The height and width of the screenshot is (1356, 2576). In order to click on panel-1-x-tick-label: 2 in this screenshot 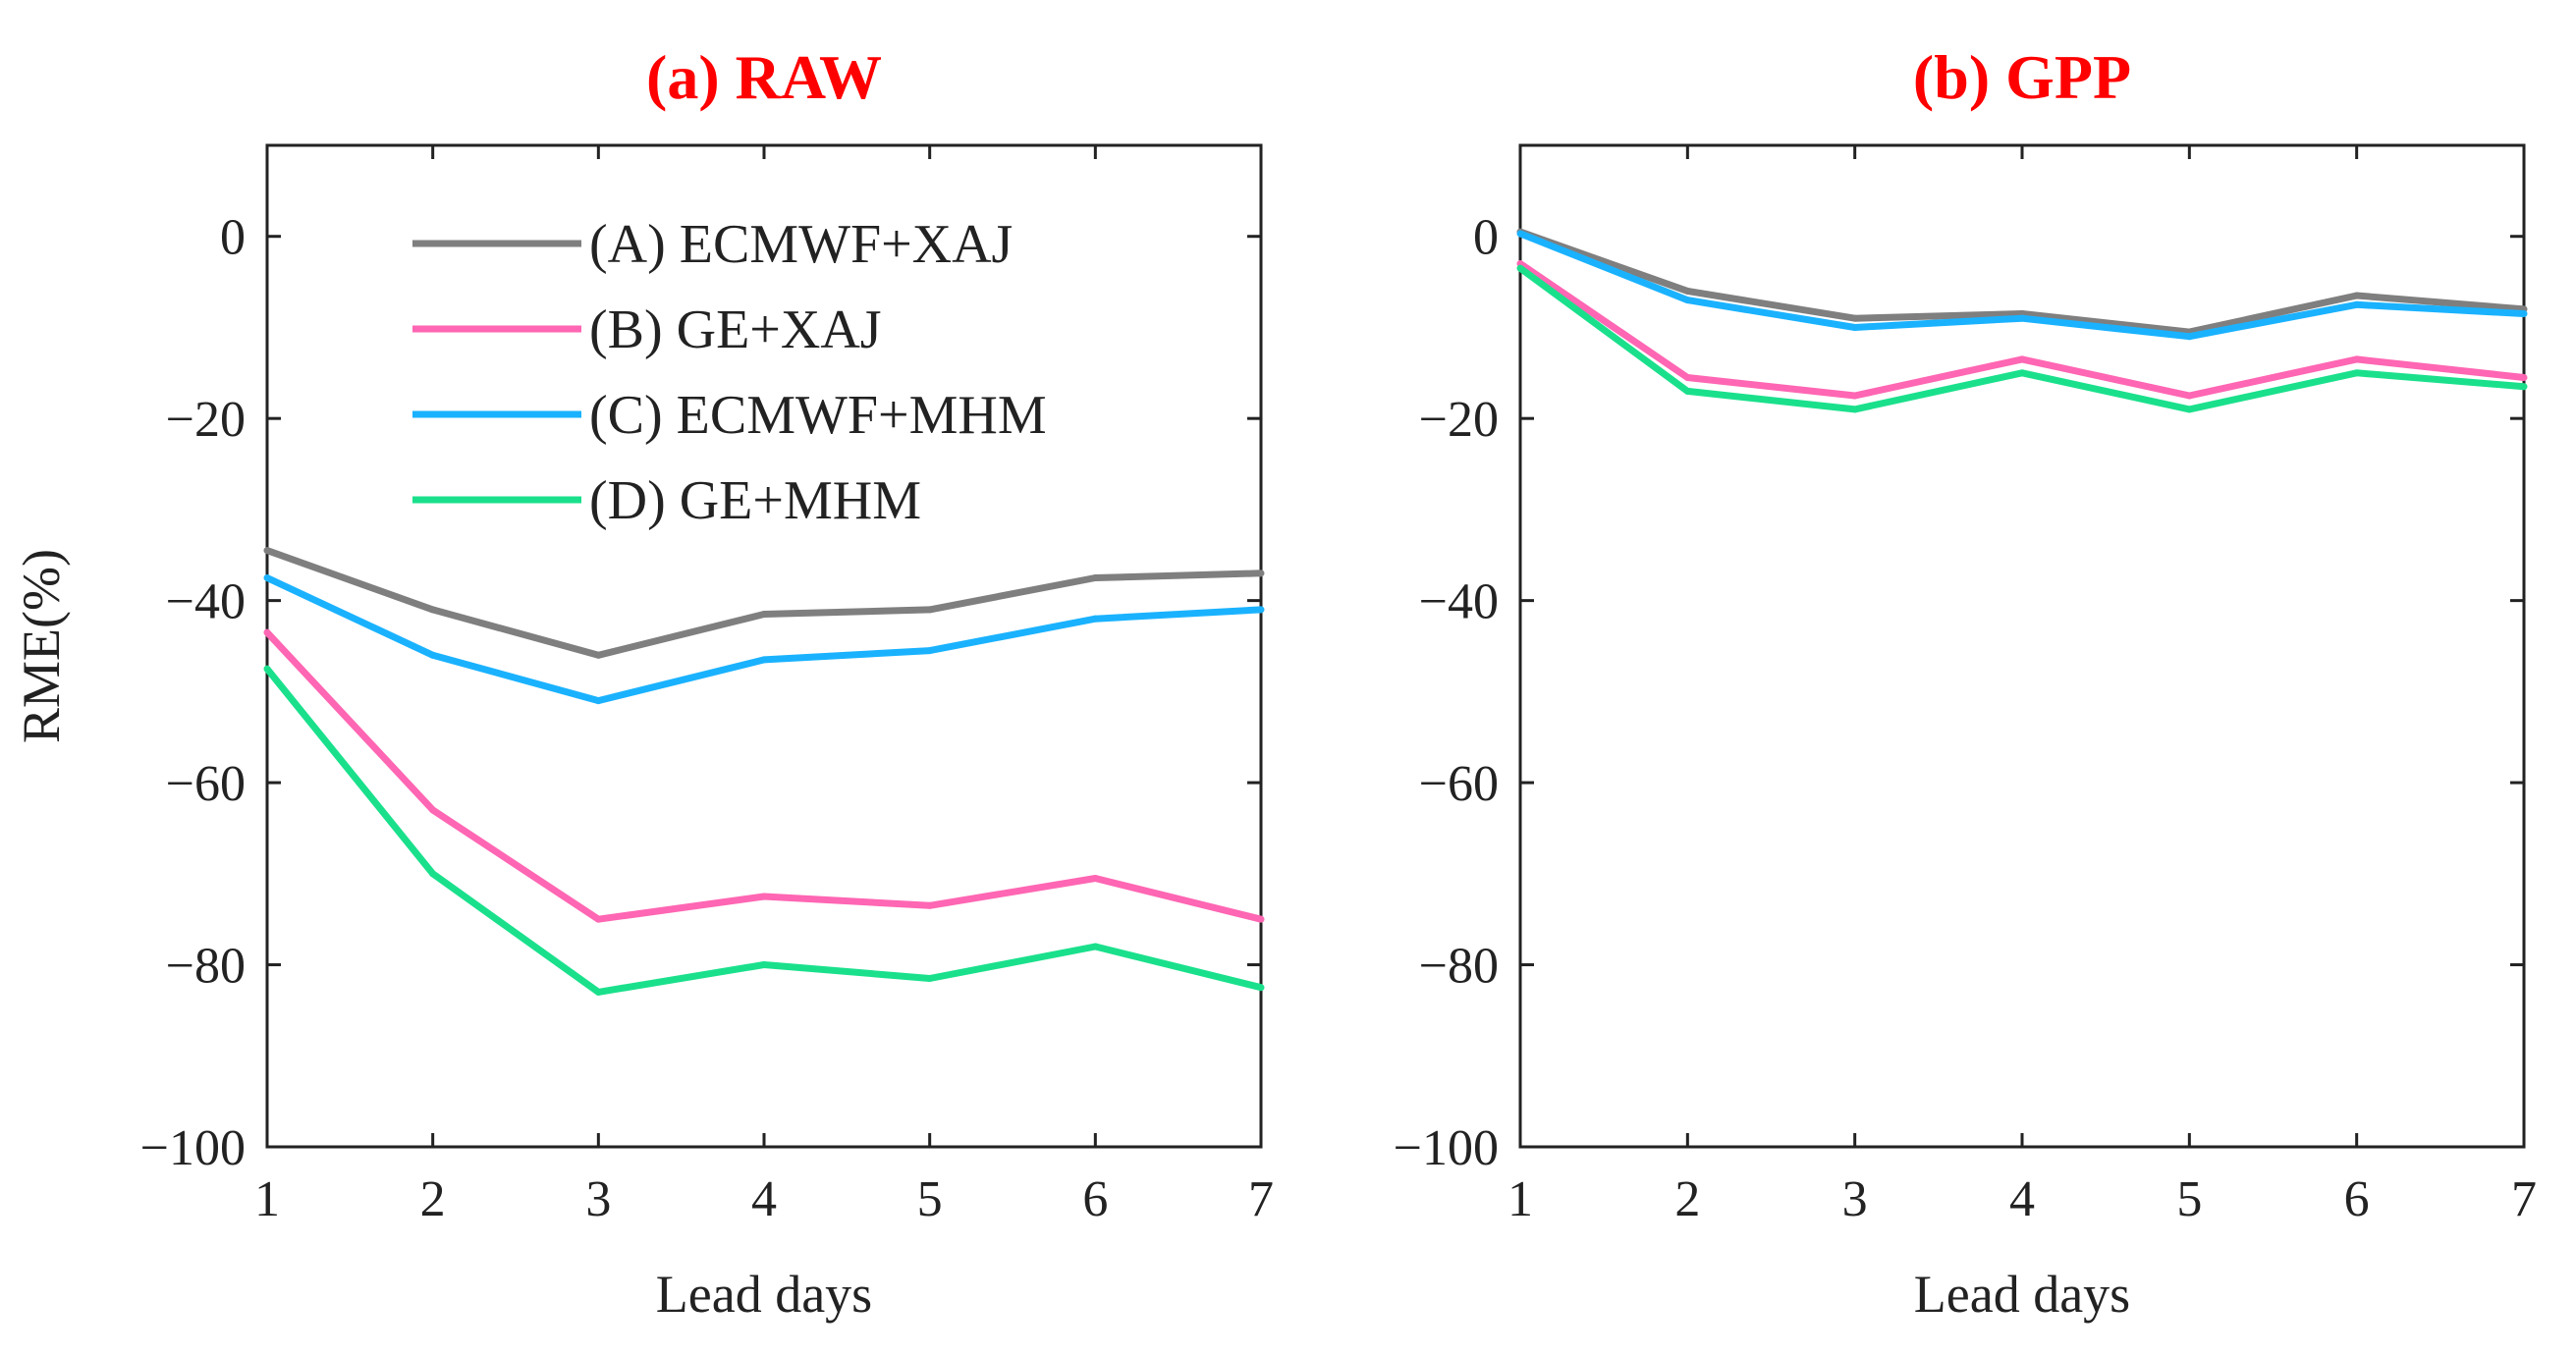, I will do `click(433, 1199)`.